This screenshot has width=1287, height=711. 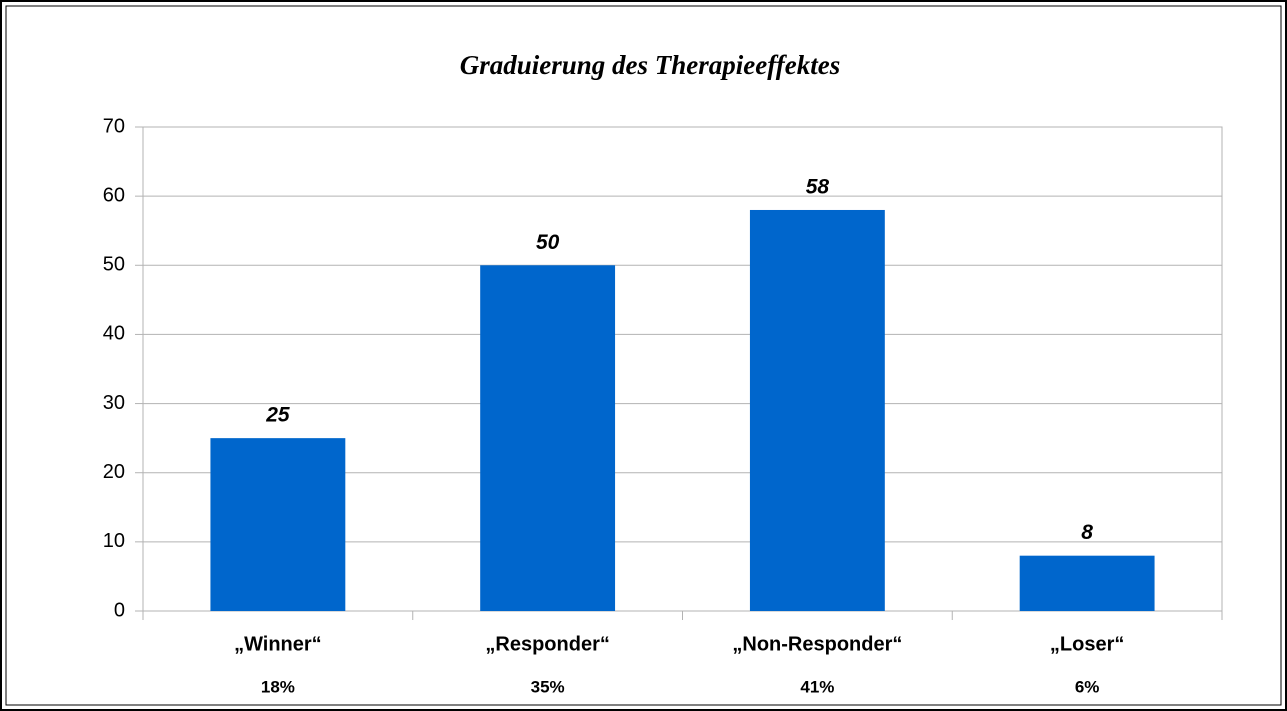 I want to click on y-tick-label: 70, so click(x=114, y=126).